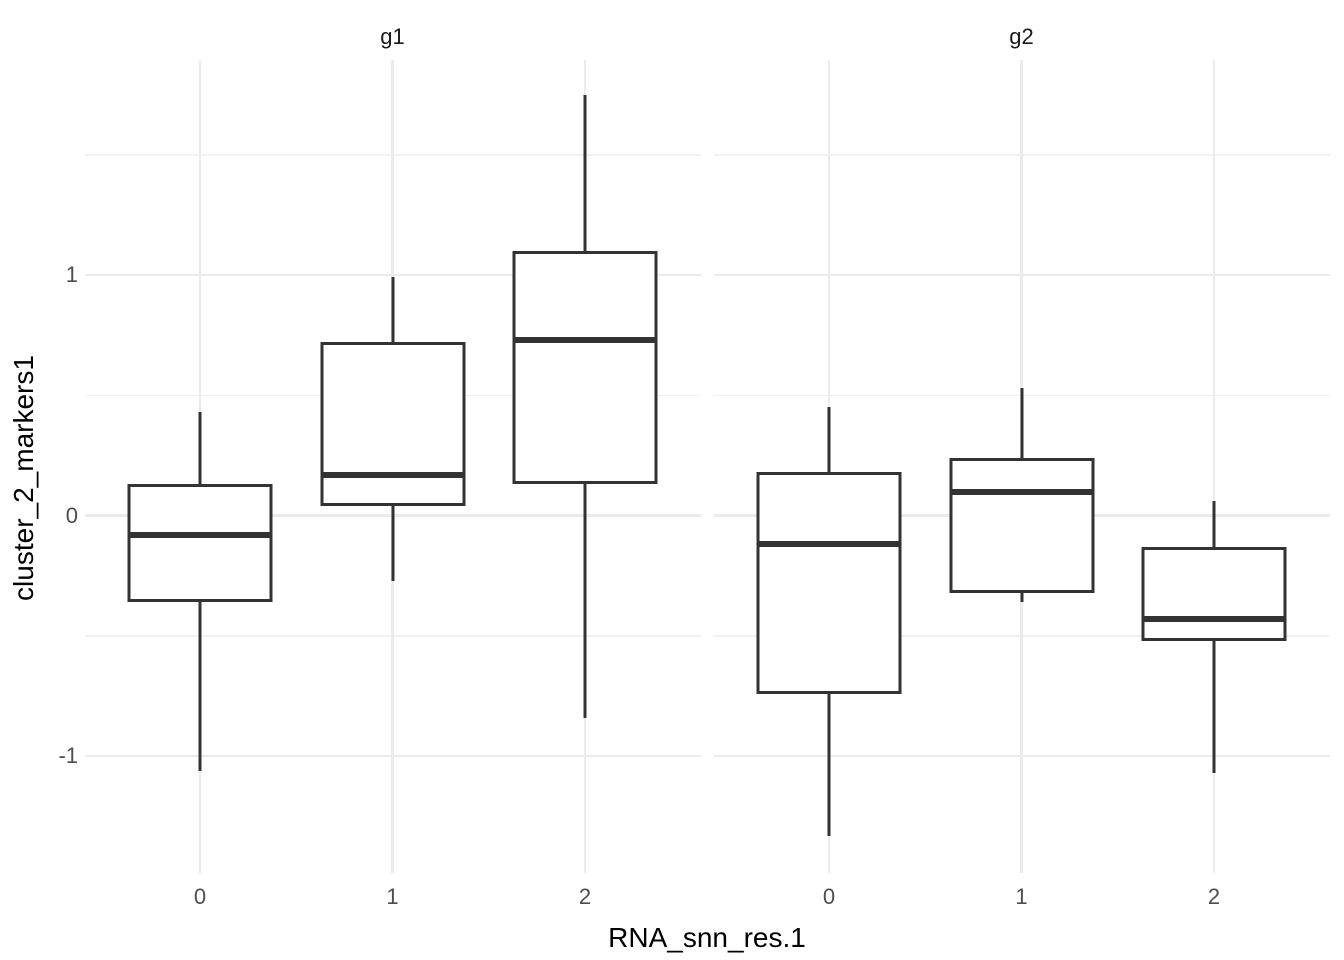 The height and width of the screenshot is (960, 1344). What do you see at coordinates (23, 478) in the screenshot?
I see `y-axis-title: cluster_2_markers1` at bounding box center [23, 478].